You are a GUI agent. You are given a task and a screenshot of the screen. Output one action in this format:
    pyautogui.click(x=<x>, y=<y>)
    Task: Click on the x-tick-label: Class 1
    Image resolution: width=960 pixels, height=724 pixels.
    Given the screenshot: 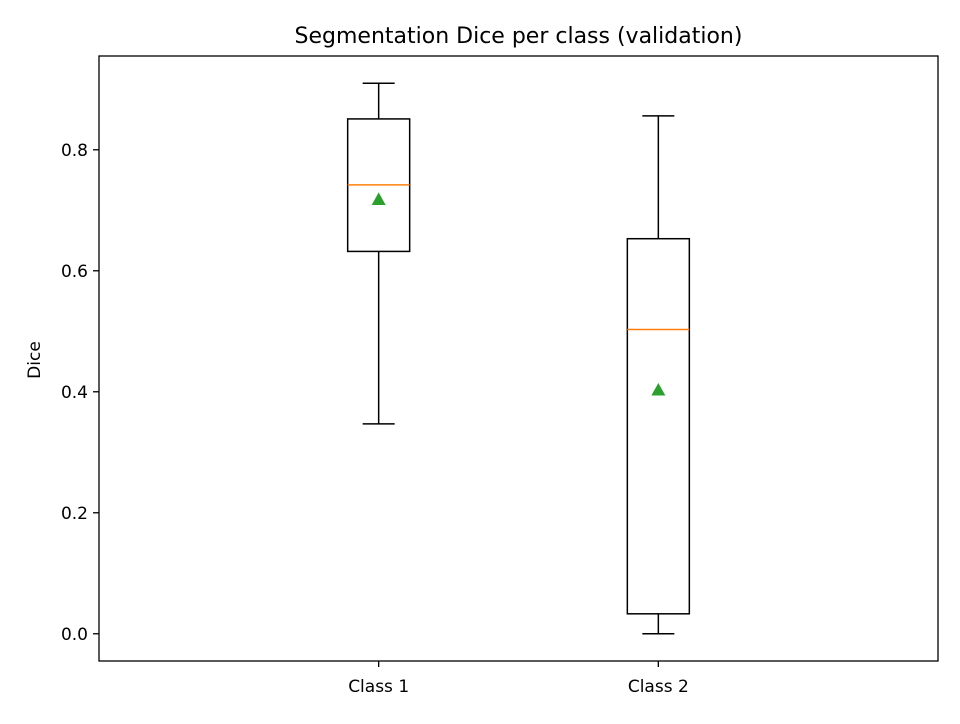 What is the action you would take?
    pyautogui.click(x=378, y=687)
    